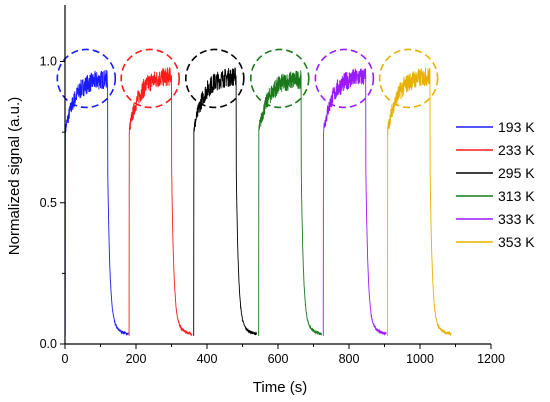  Describe the element at coordinates (207, 359) in the screenshot. I see `x-tick-label: 400` at that location.